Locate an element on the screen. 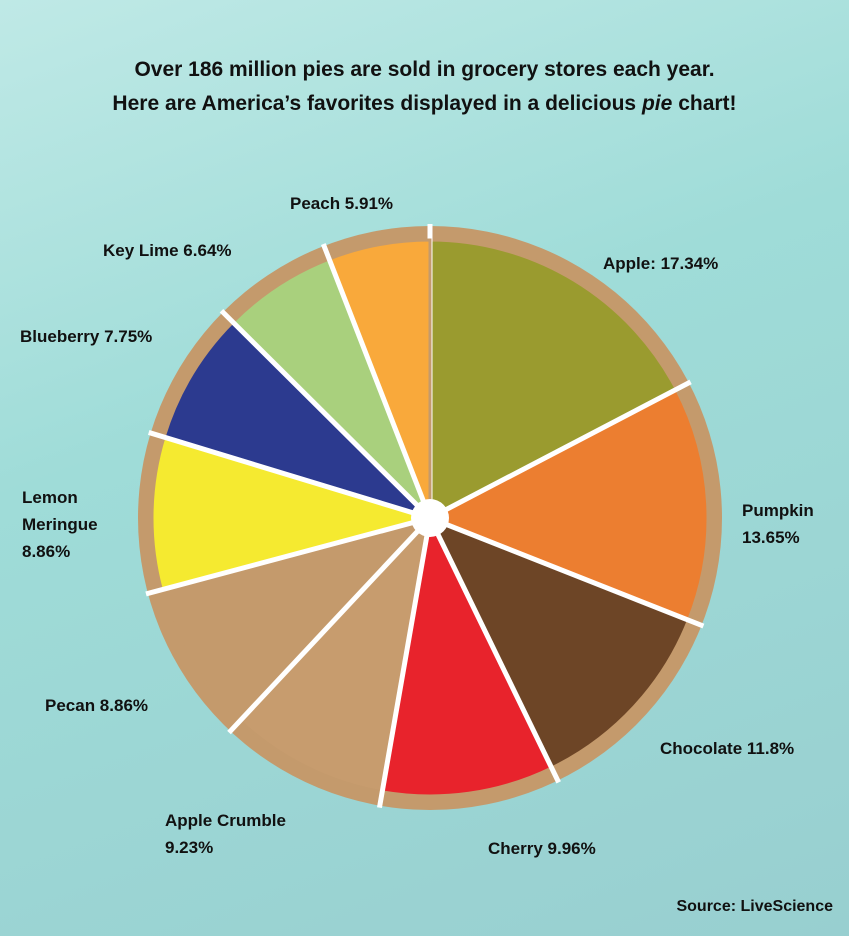 Image resolution: width=849 pixels, height=936 pixels. slice-label: Cherry 9.96% is located at coordinates (542, 848).